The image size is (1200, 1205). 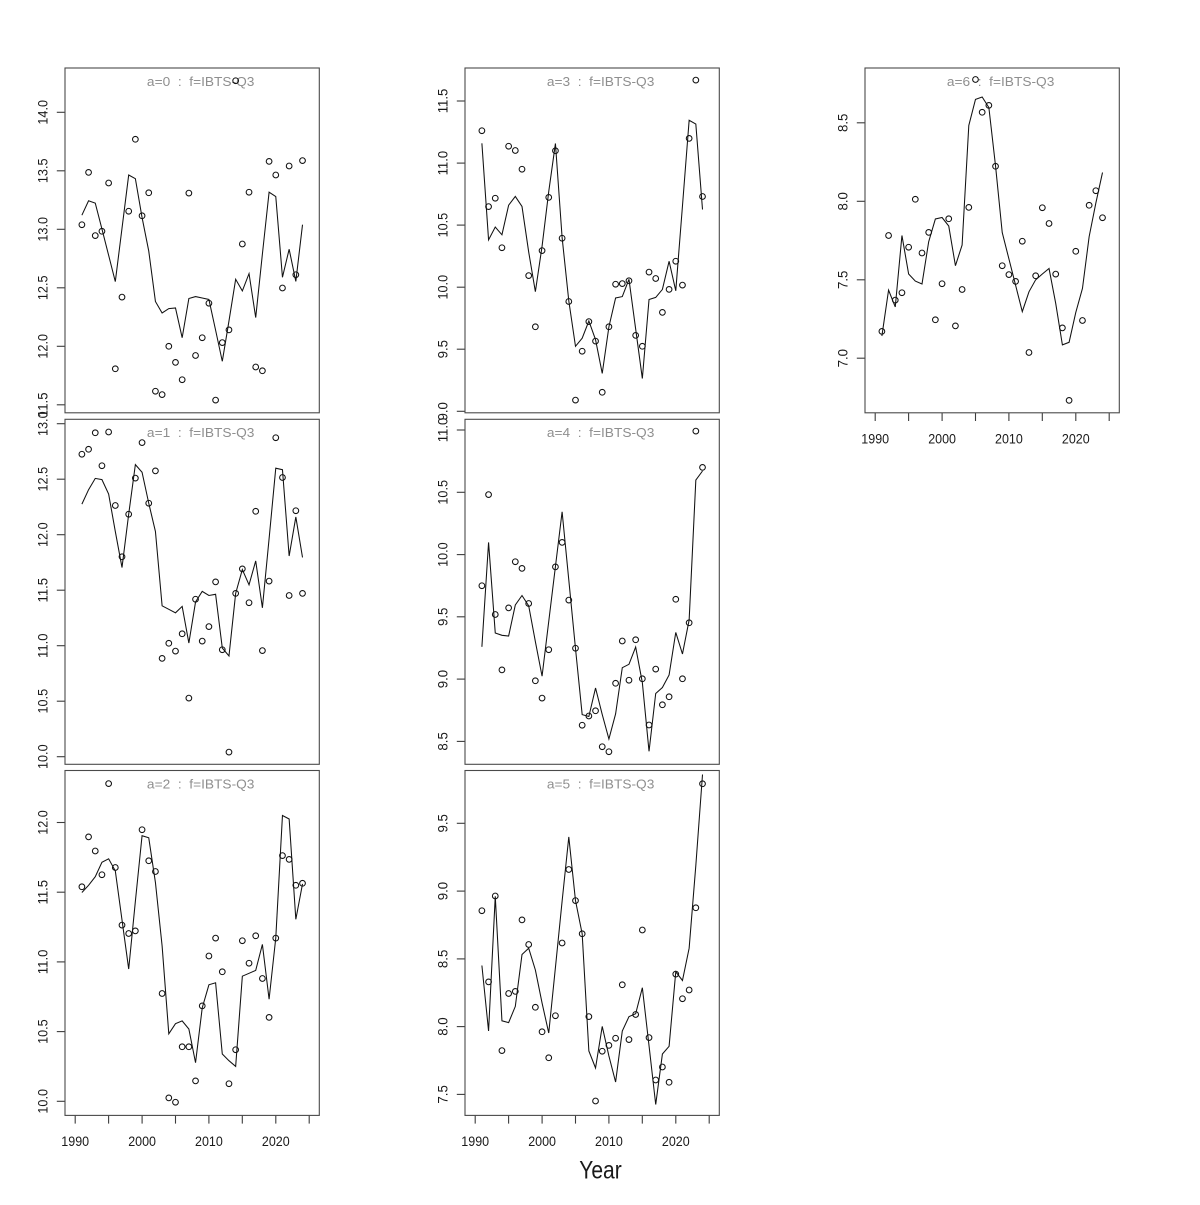 I want to click on svg-text: a=4 : f=IBTS-Q3, so click(x=601, y=433).